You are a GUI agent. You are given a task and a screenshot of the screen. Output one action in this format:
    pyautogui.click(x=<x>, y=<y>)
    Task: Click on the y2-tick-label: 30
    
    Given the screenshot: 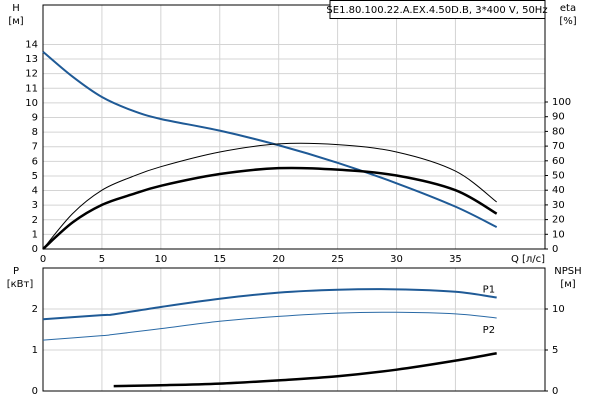 What is the action you would take?
    pyautogui.click(x=558, y=205)
    